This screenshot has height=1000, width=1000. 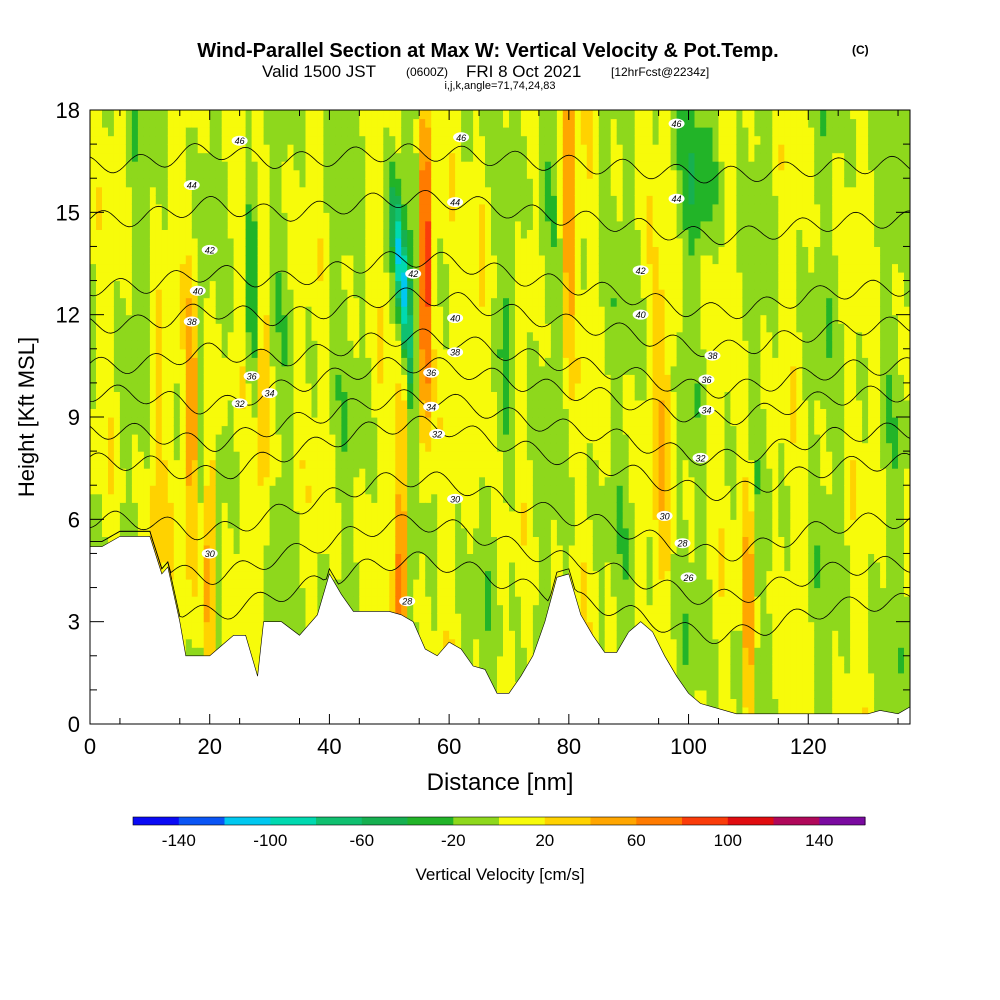 I want to click on y-axis-label: Height [Kft MSL], so click(x=26, y=417).